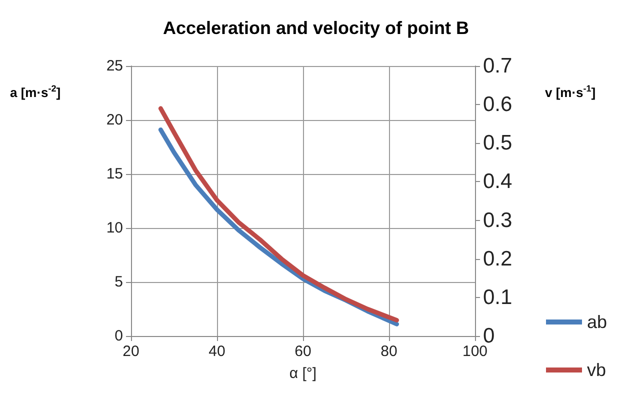 The width and height of the screenshot is (622, 401). Describe the element at coordinates (497, 258) in the screenshot. I see `y2-tick-label: 0.2` at that location.